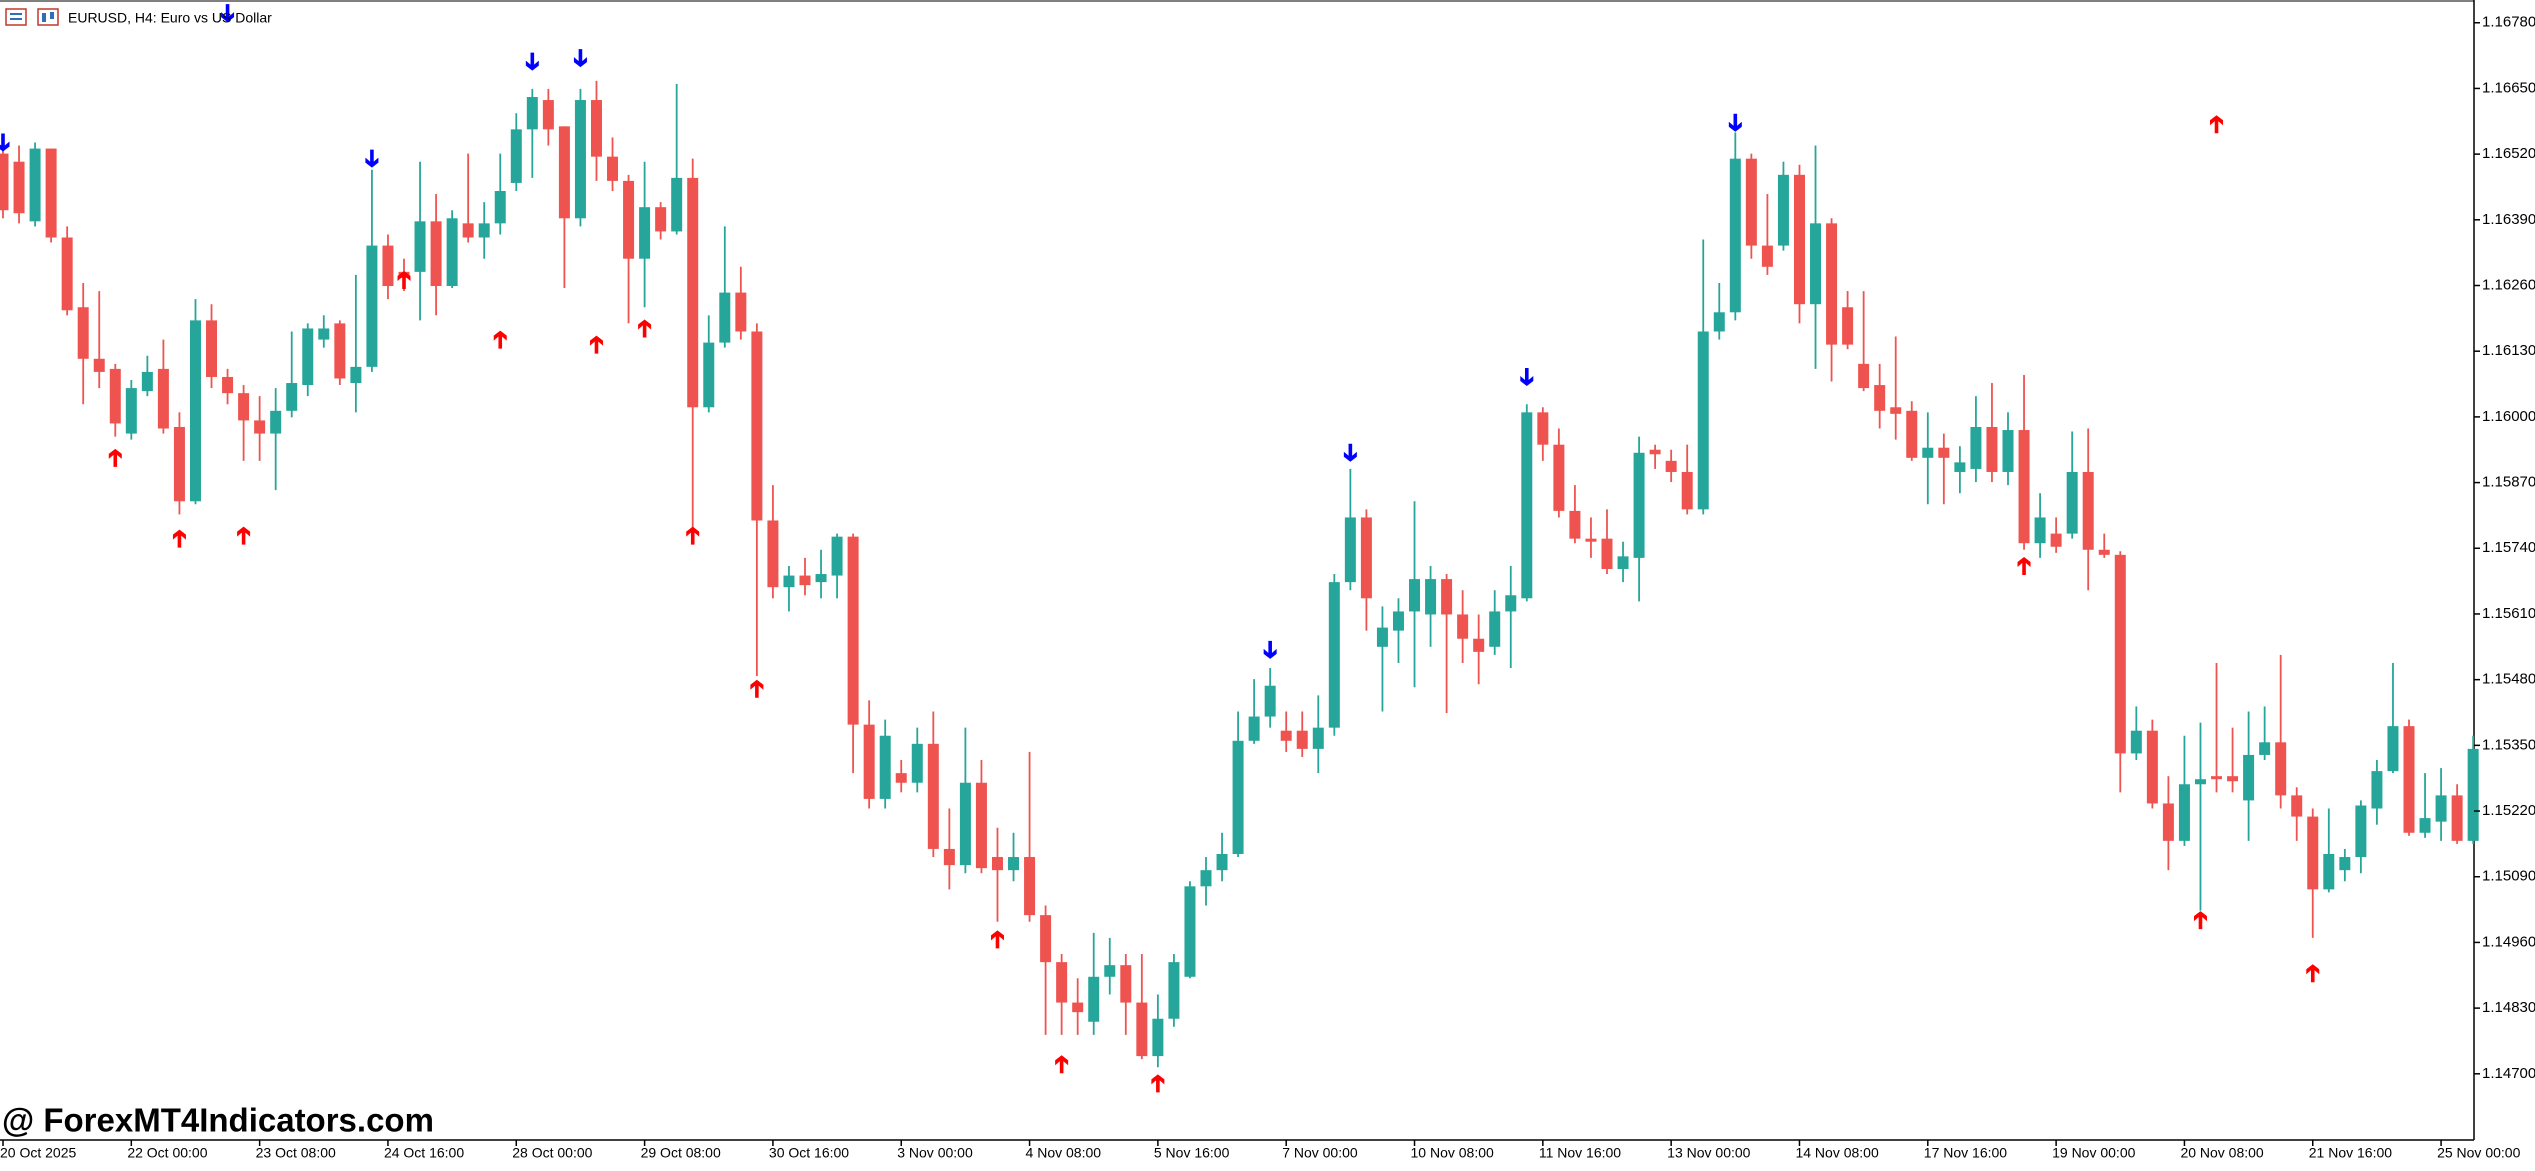  What do you see at coordinates (681, 1153) in the screenshot?
I see `x-tick-label: 29 Oct 08:00` at bounding box center [681, 1153].